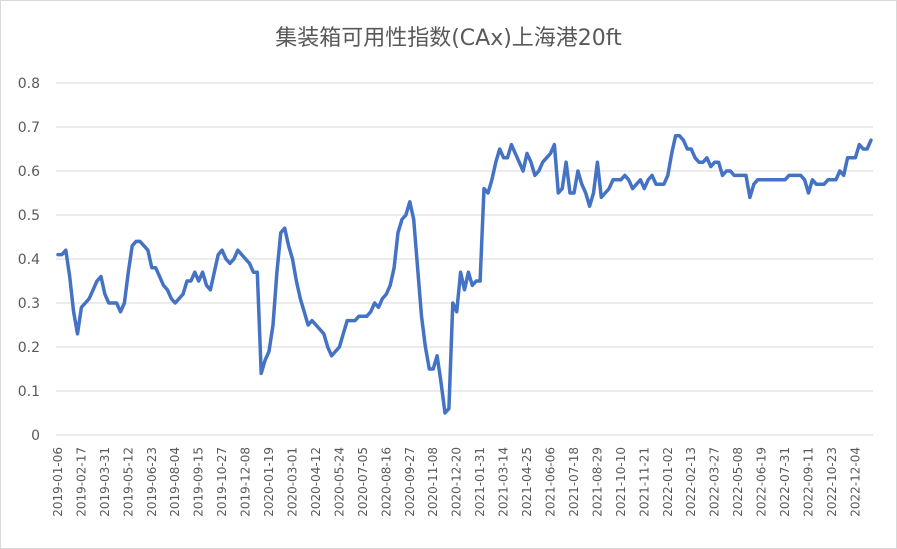  What do you see at coordinates (762, 482) in the screenshot?
I see `x-tick-label: 2022-06-19` at bounding box center [762, 482].